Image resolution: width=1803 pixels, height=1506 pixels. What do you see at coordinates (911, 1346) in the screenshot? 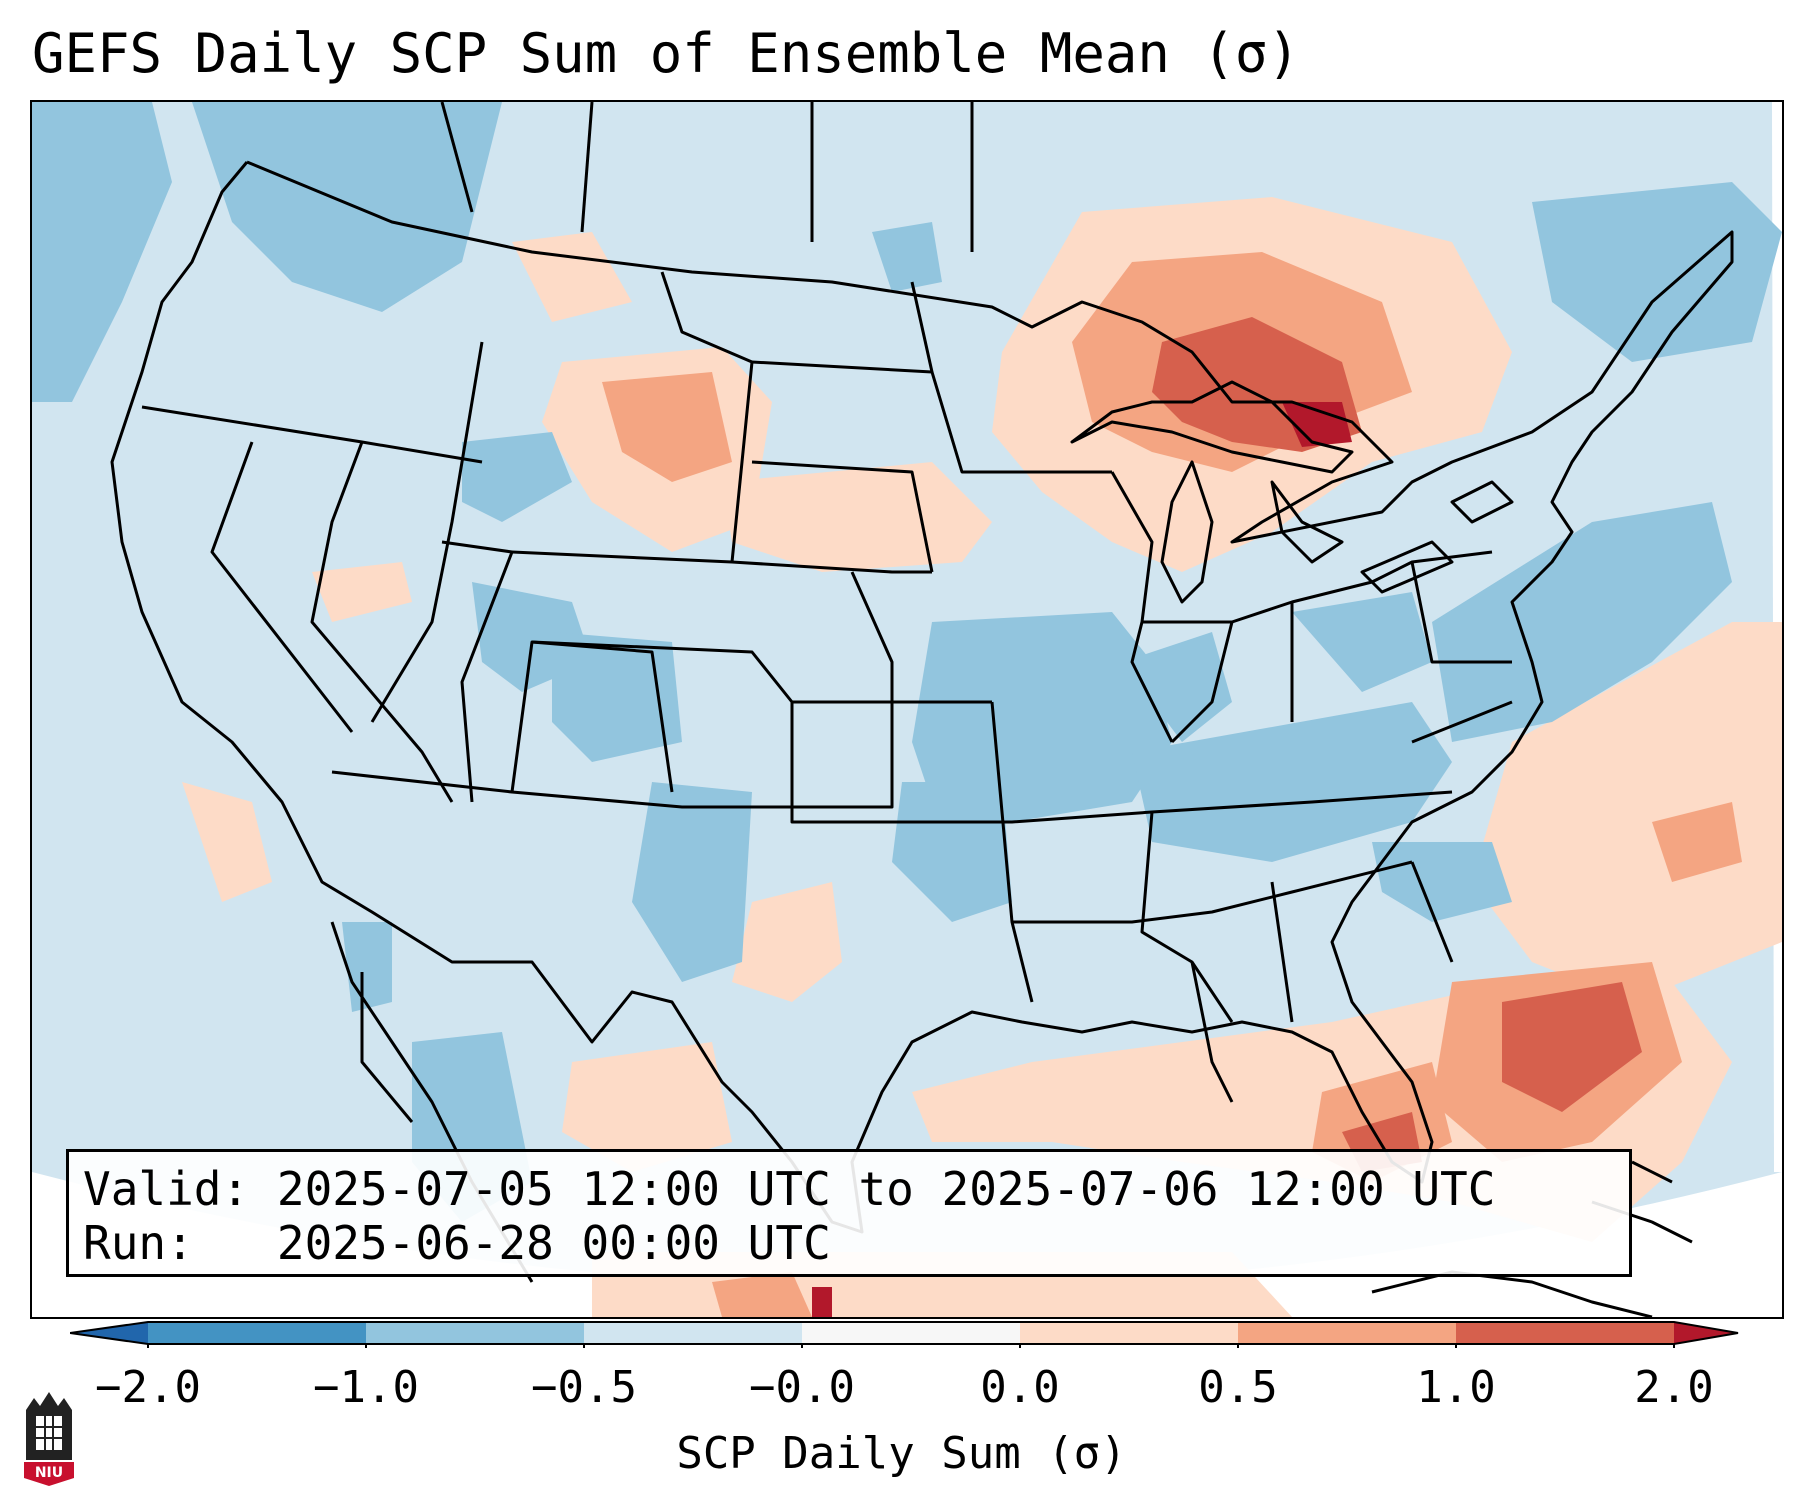
I see `colorbar-ticks` at bounding box center [911, 1346].